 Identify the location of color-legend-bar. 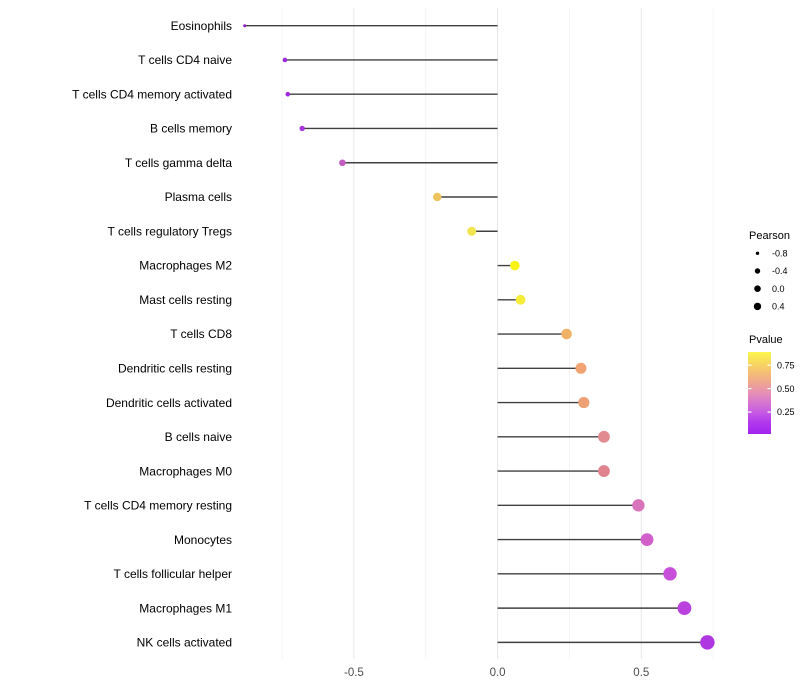
(759, 393).